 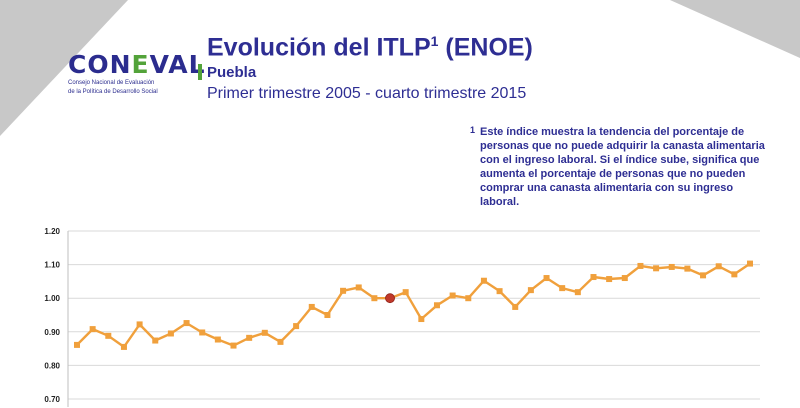 I want to click on footnote-marker: 1, so click(x=473, y=130).